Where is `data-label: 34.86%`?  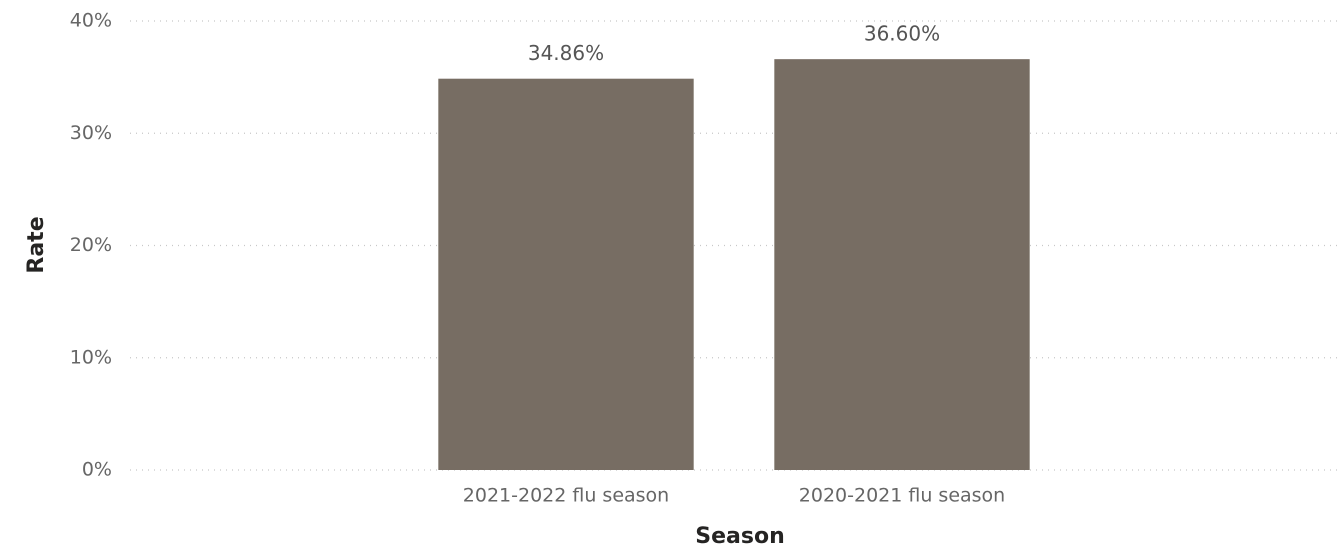
data-label: 34.86% is located at coordinates (566, 53).